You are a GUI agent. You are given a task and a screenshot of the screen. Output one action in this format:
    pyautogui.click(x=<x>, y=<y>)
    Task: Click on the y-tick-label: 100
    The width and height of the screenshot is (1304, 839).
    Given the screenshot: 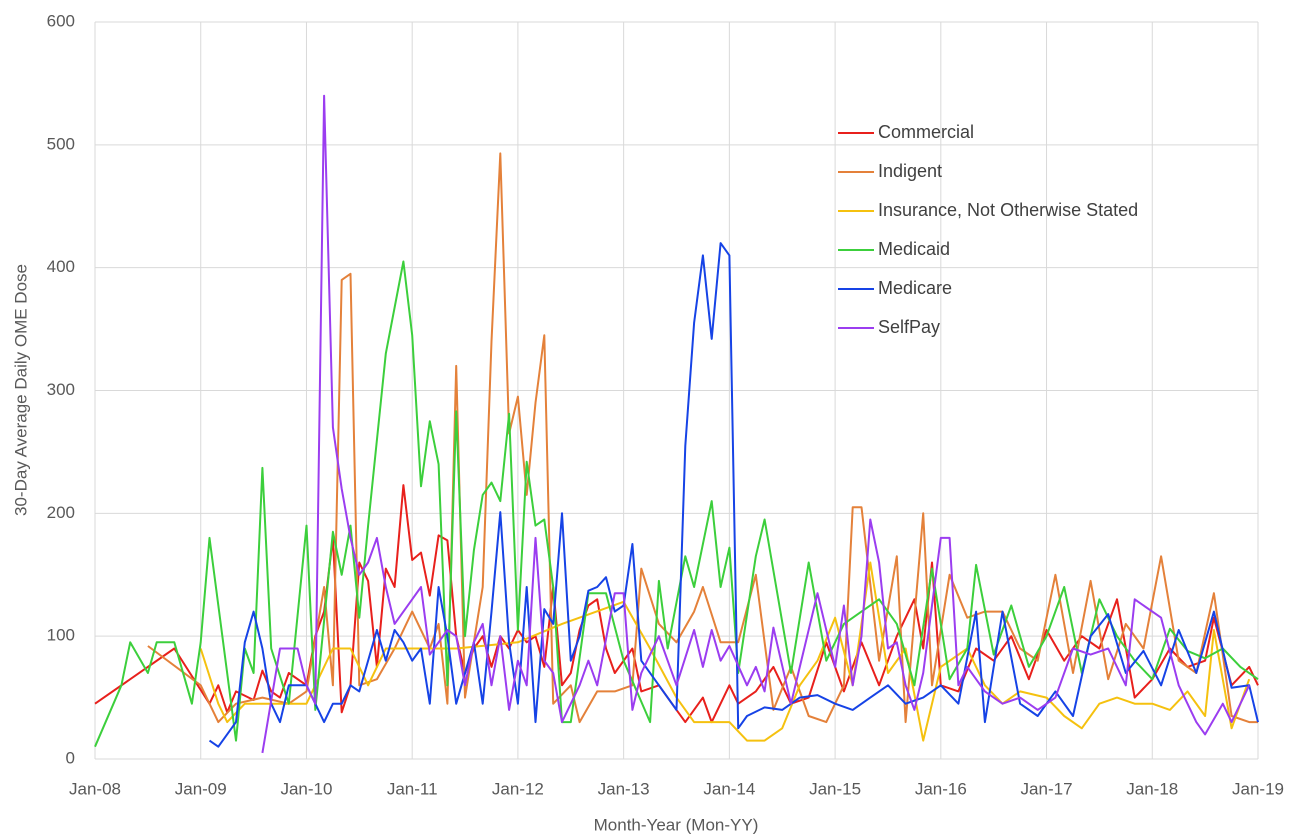 What is the action you would take?
    pyautogui.click(x=61, y=635)
    